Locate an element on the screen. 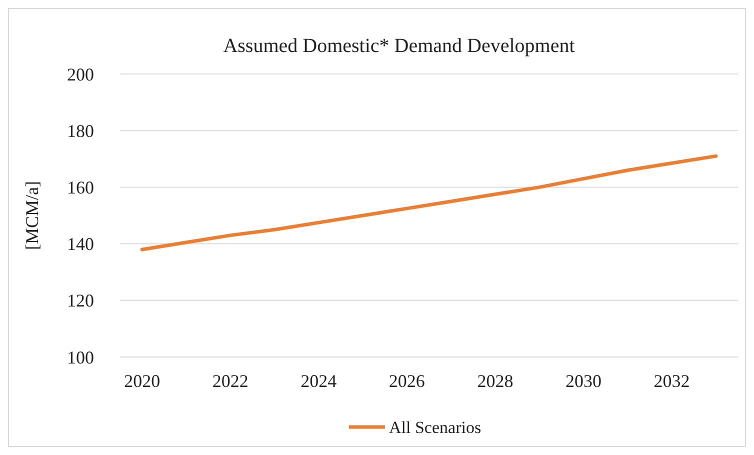 The image size is (754, 455). y-tick-label: 200 is located at coordinates (80, 74).